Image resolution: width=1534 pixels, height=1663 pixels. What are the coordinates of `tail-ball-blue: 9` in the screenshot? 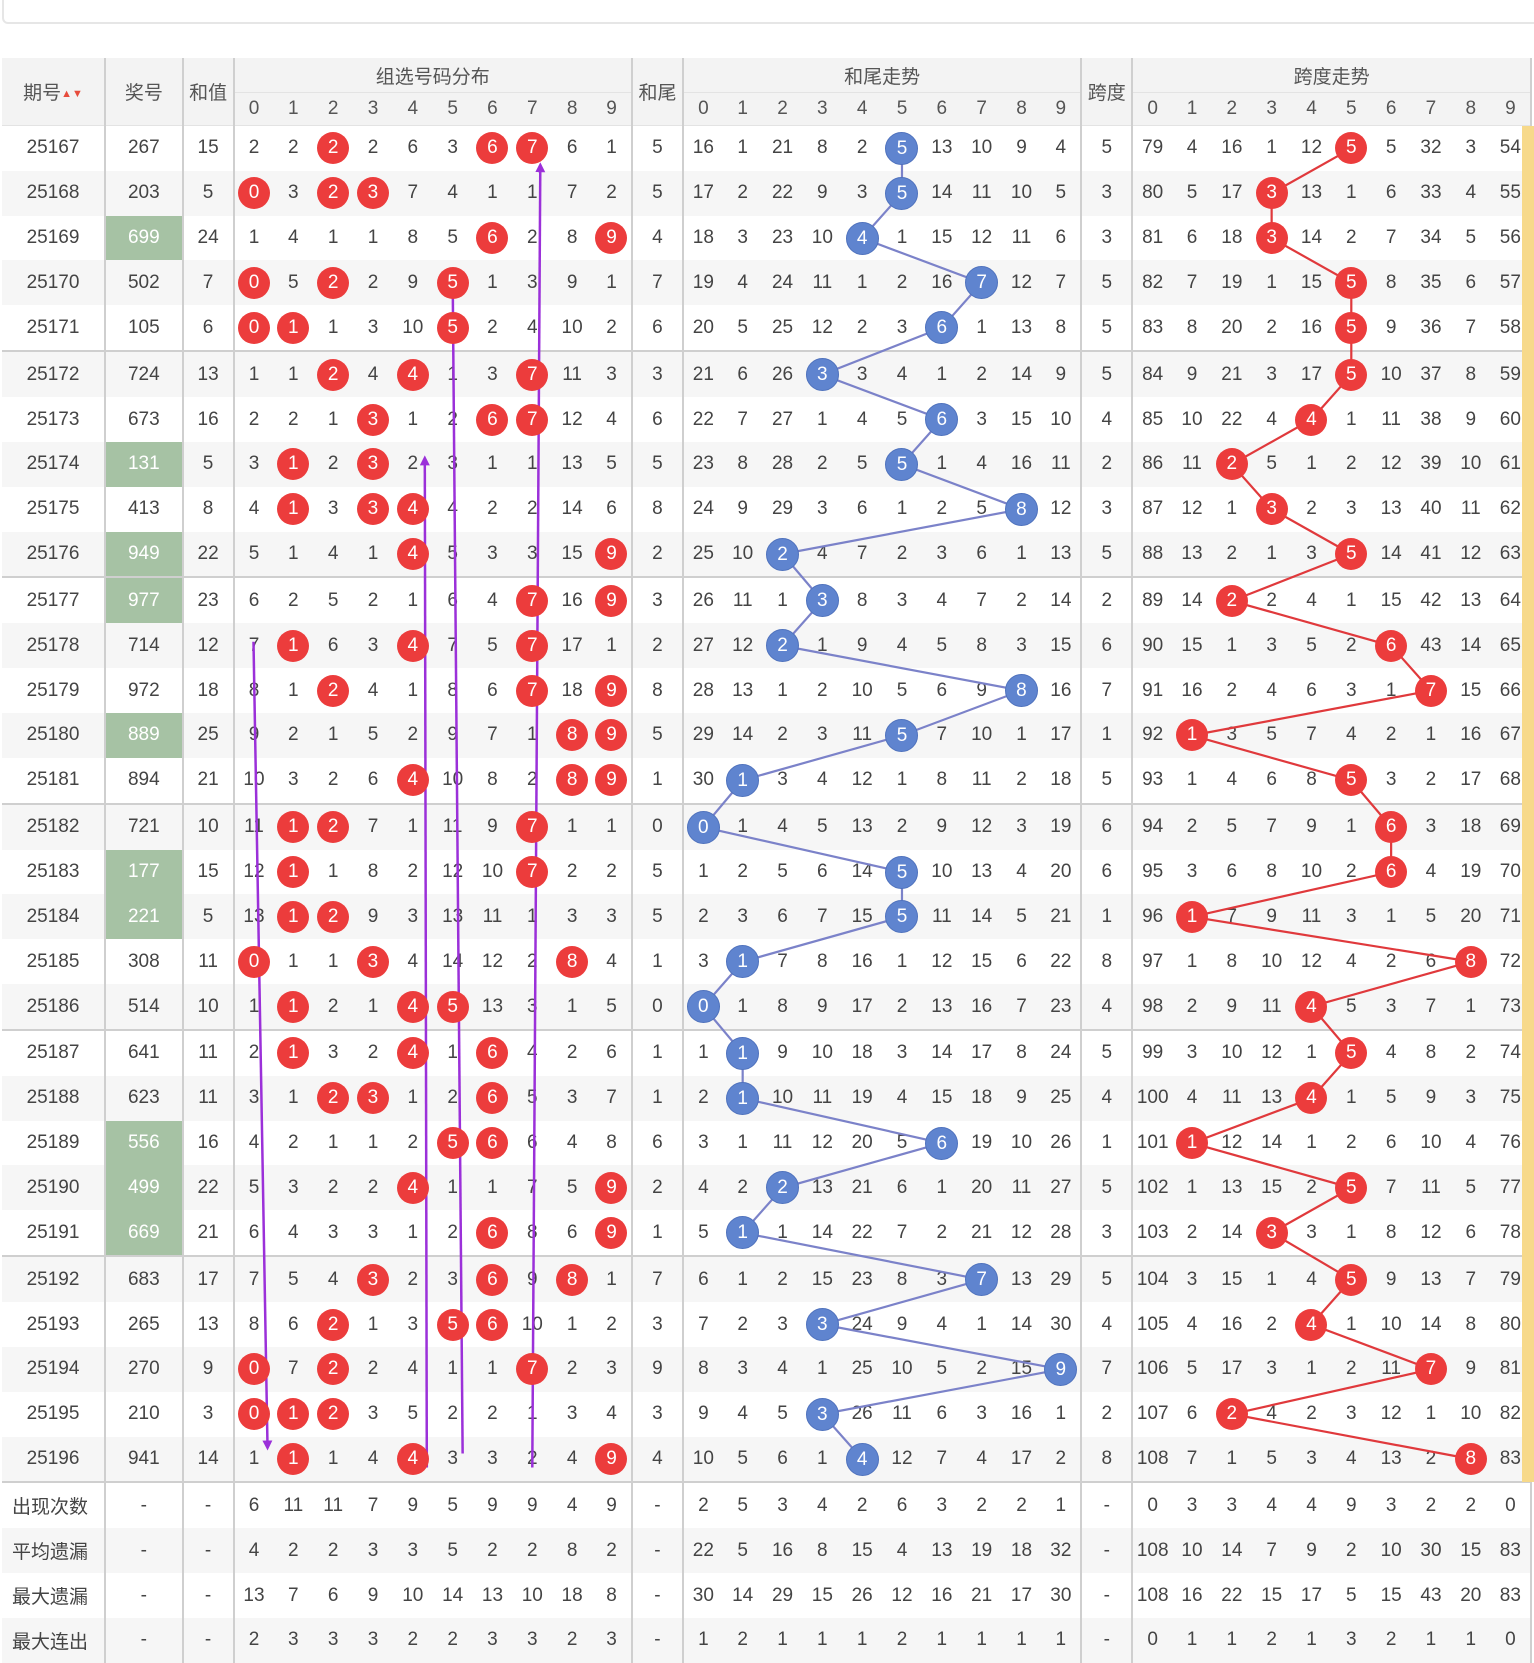 It's located at (1061, 1369).